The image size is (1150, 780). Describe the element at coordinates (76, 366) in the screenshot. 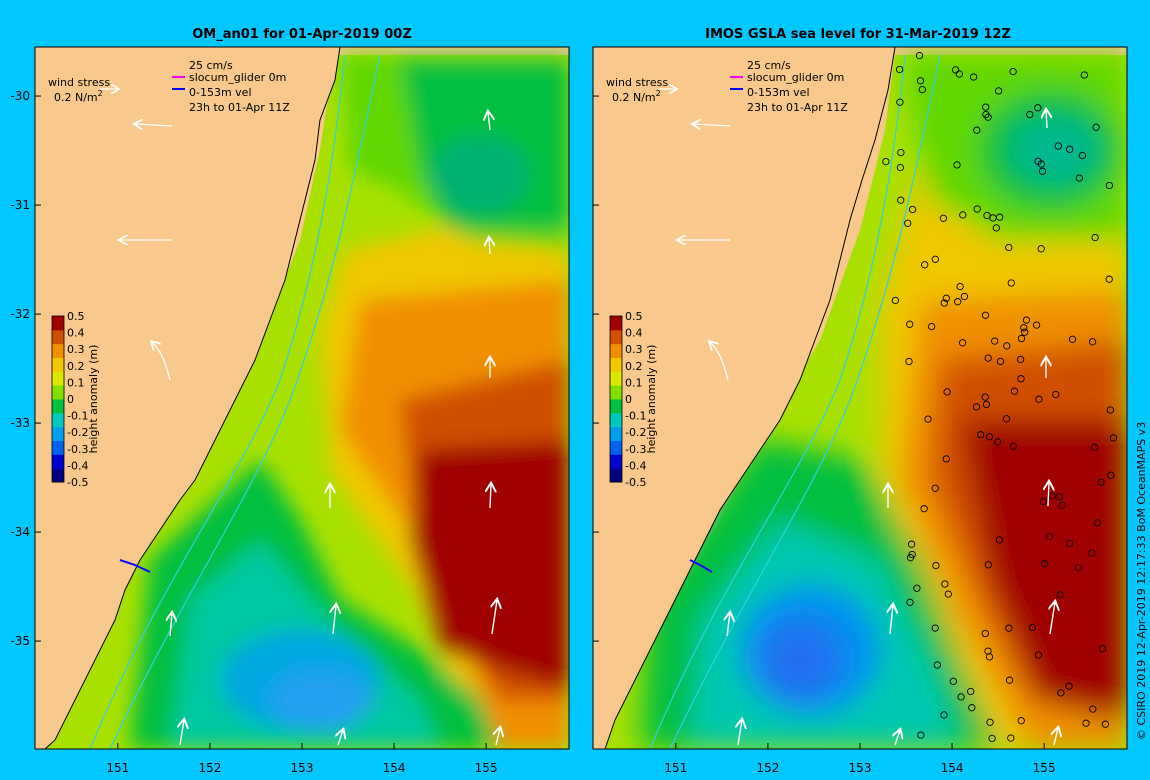

I see `colorbar-tick-label: 0.2` at that location.